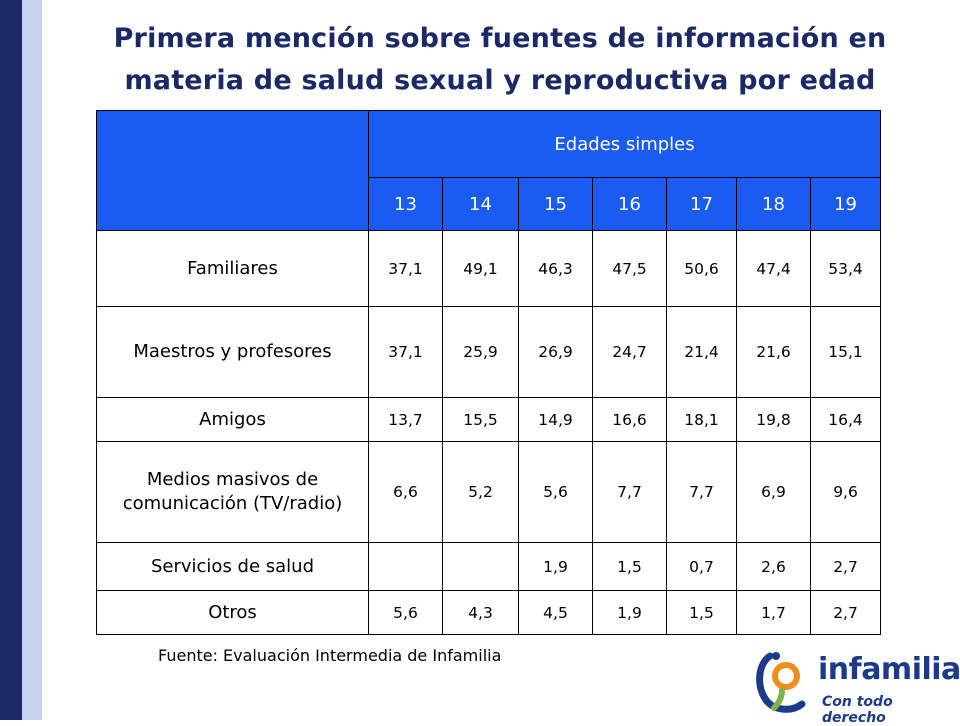  I want to click on table-cell: 50,6, so click(701, 268).